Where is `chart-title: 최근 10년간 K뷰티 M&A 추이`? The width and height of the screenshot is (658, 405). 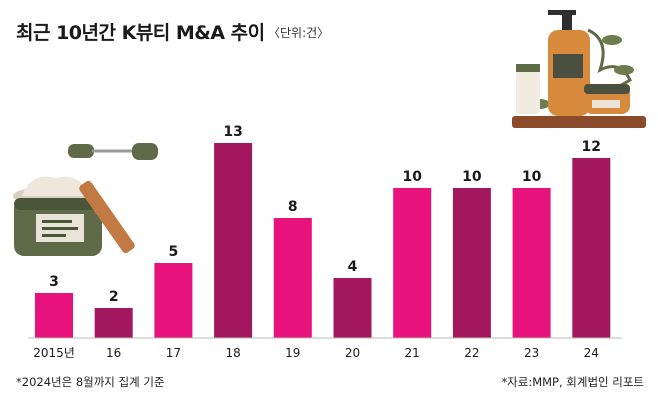
chart-title: 최근 10년간 K뷰티 M&A 추이 is located at coordinates (140, 33).